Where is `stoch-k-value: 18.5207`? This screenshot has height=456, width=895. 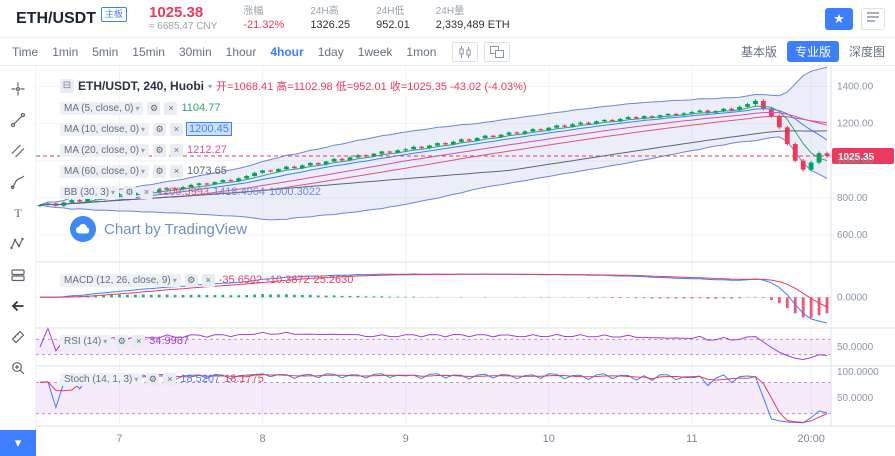 stoch-k-value: 18.5207 is located at coordinates (200, 379).